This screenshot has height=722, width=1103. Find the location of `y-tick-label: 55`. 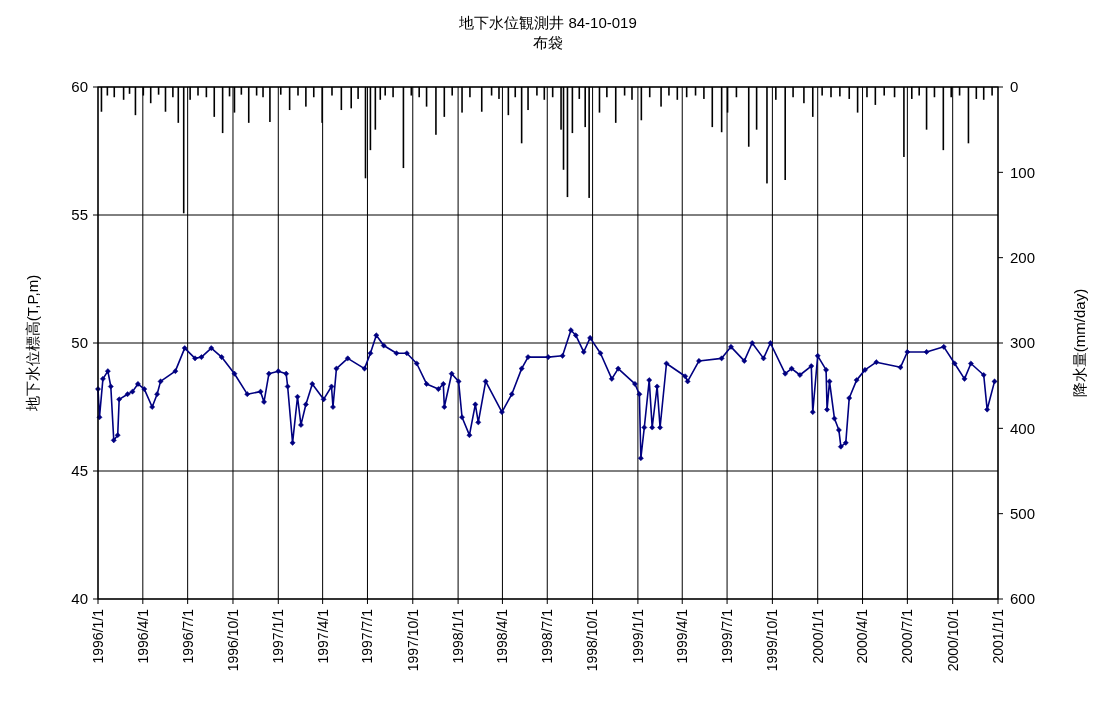

y-tick-label: 55 is located at coordinates (79, 215).